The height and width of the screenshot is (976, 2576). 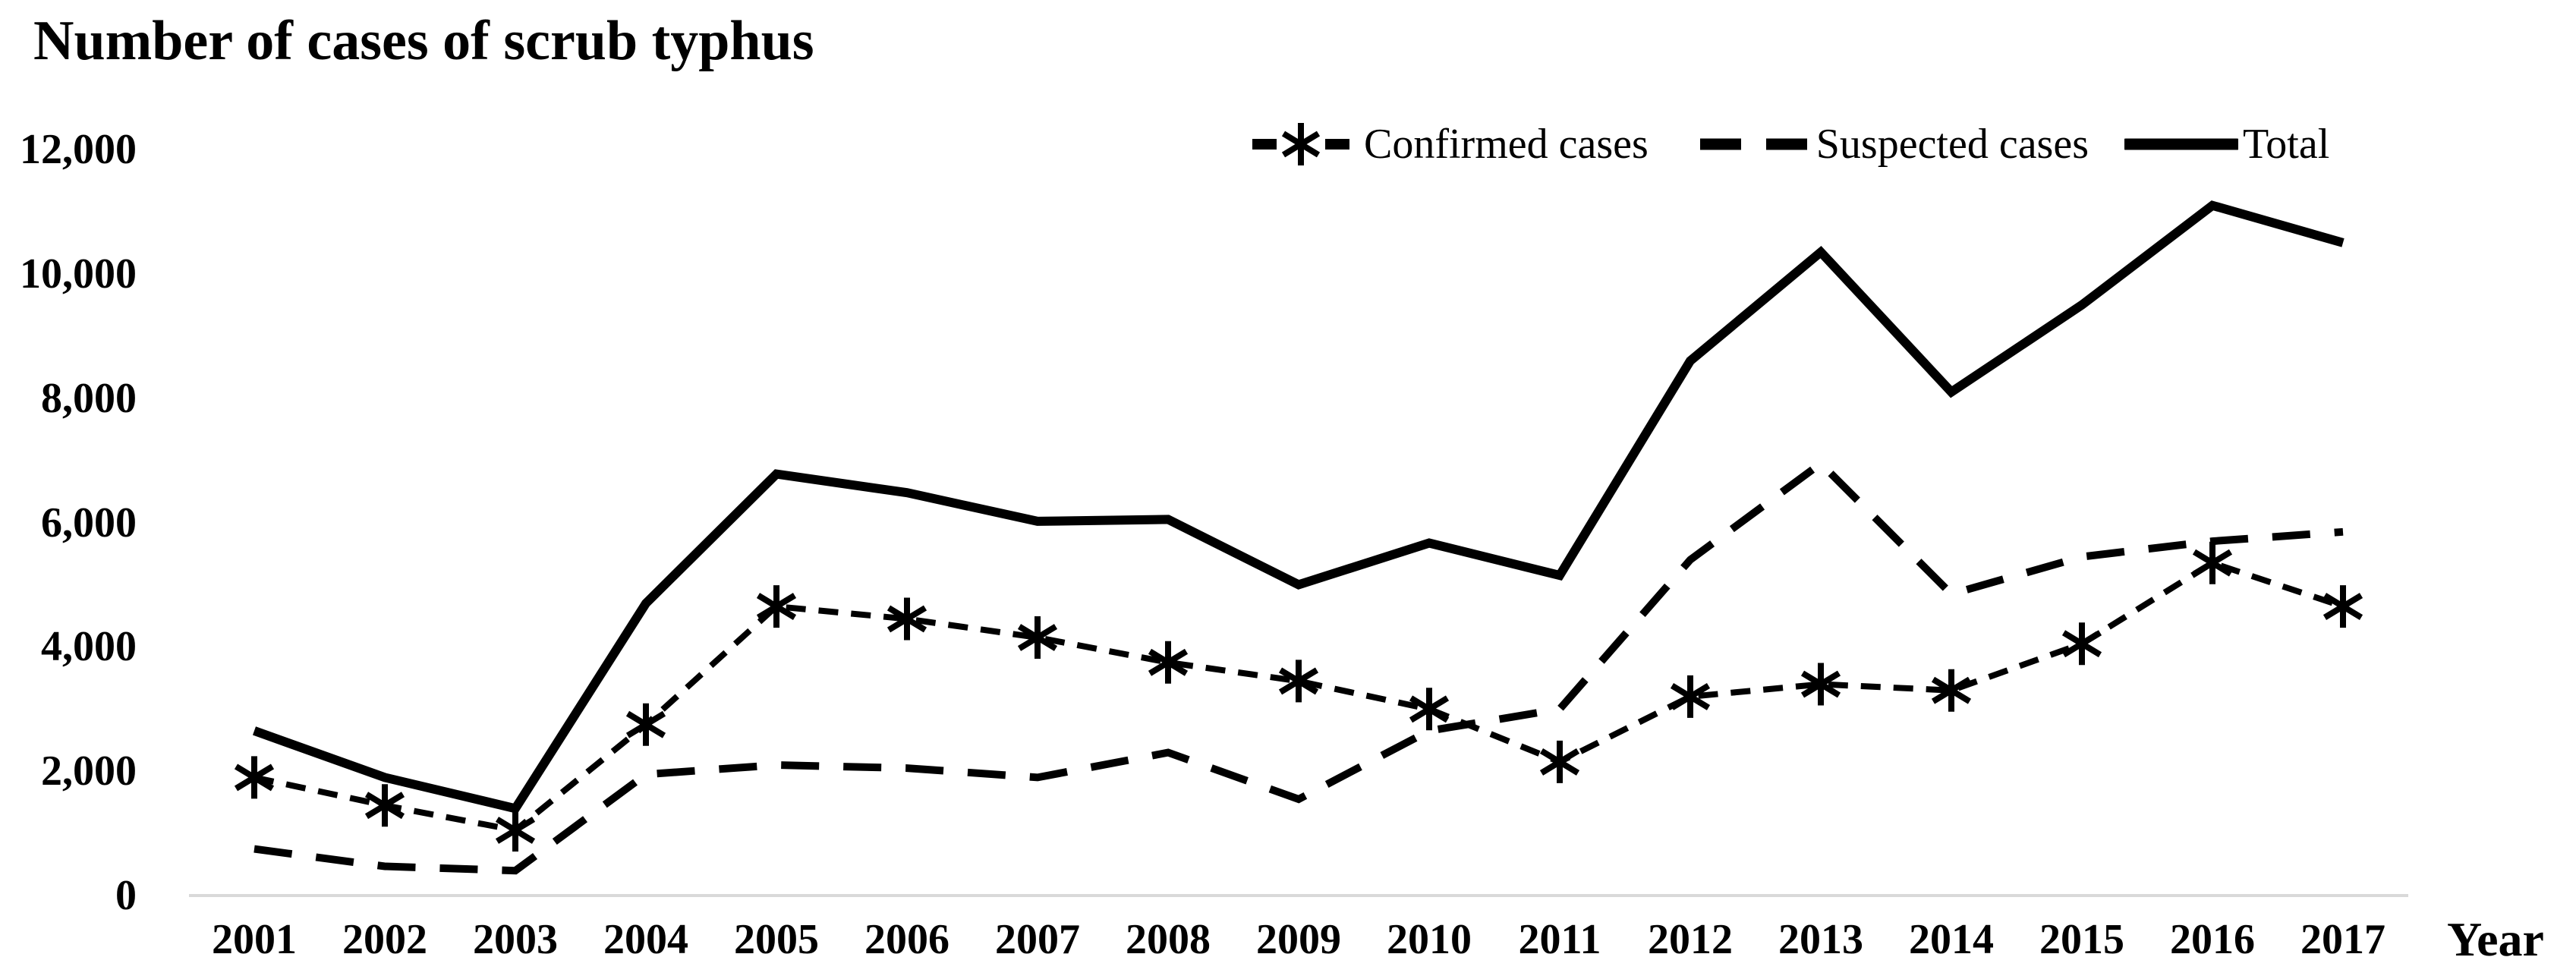 I want to click on x-axis-tick-label: 2007, so click(x=1037, y=939).